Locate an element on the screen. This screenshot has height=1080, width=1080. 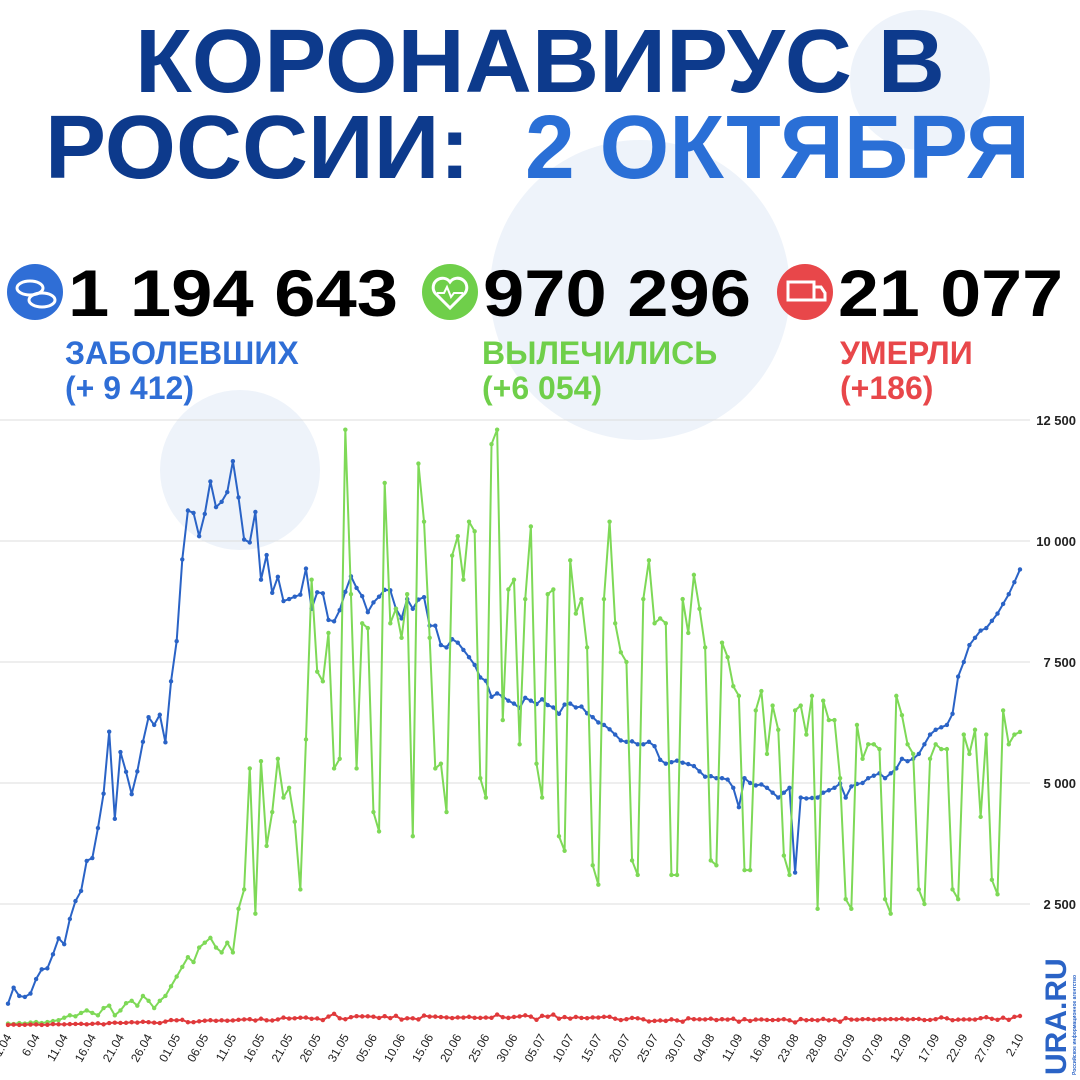
x-tick-label: 27.09 is located at coordinates (984, 1047).